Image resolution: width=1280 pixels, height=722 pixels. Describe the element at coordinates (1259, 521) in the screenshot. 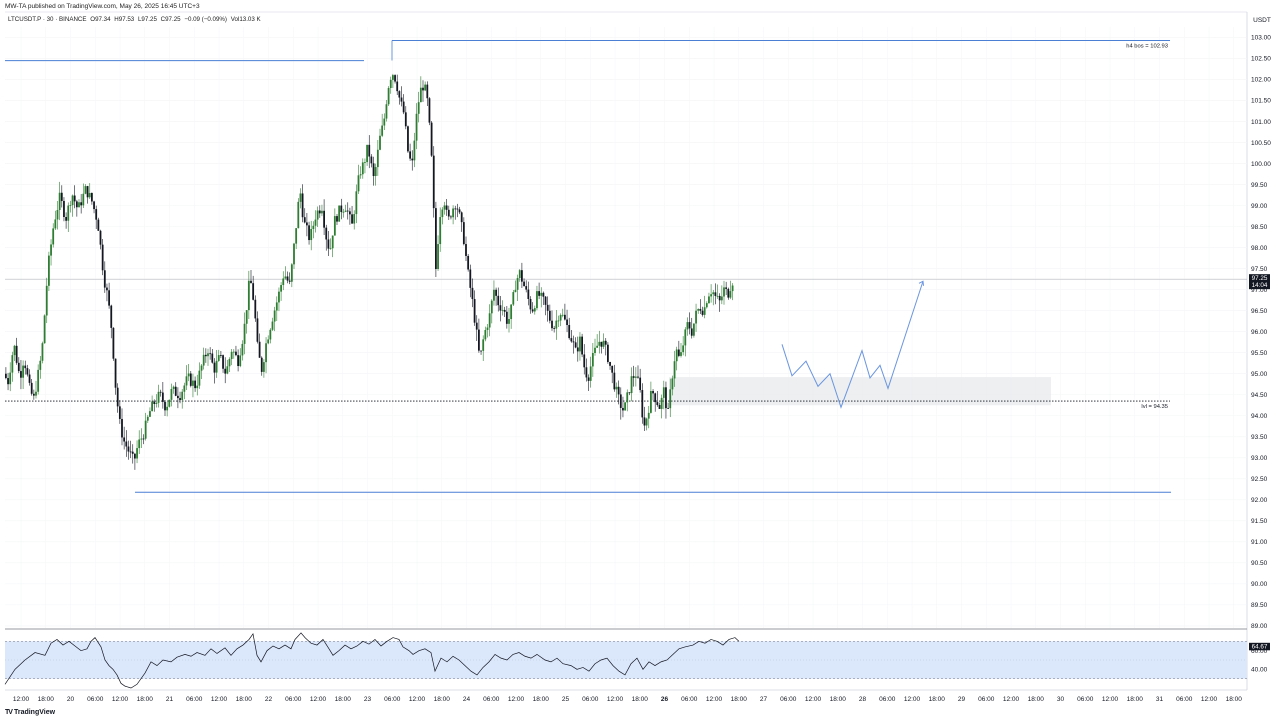

I see `y-tick-label: 91.50` at that location.